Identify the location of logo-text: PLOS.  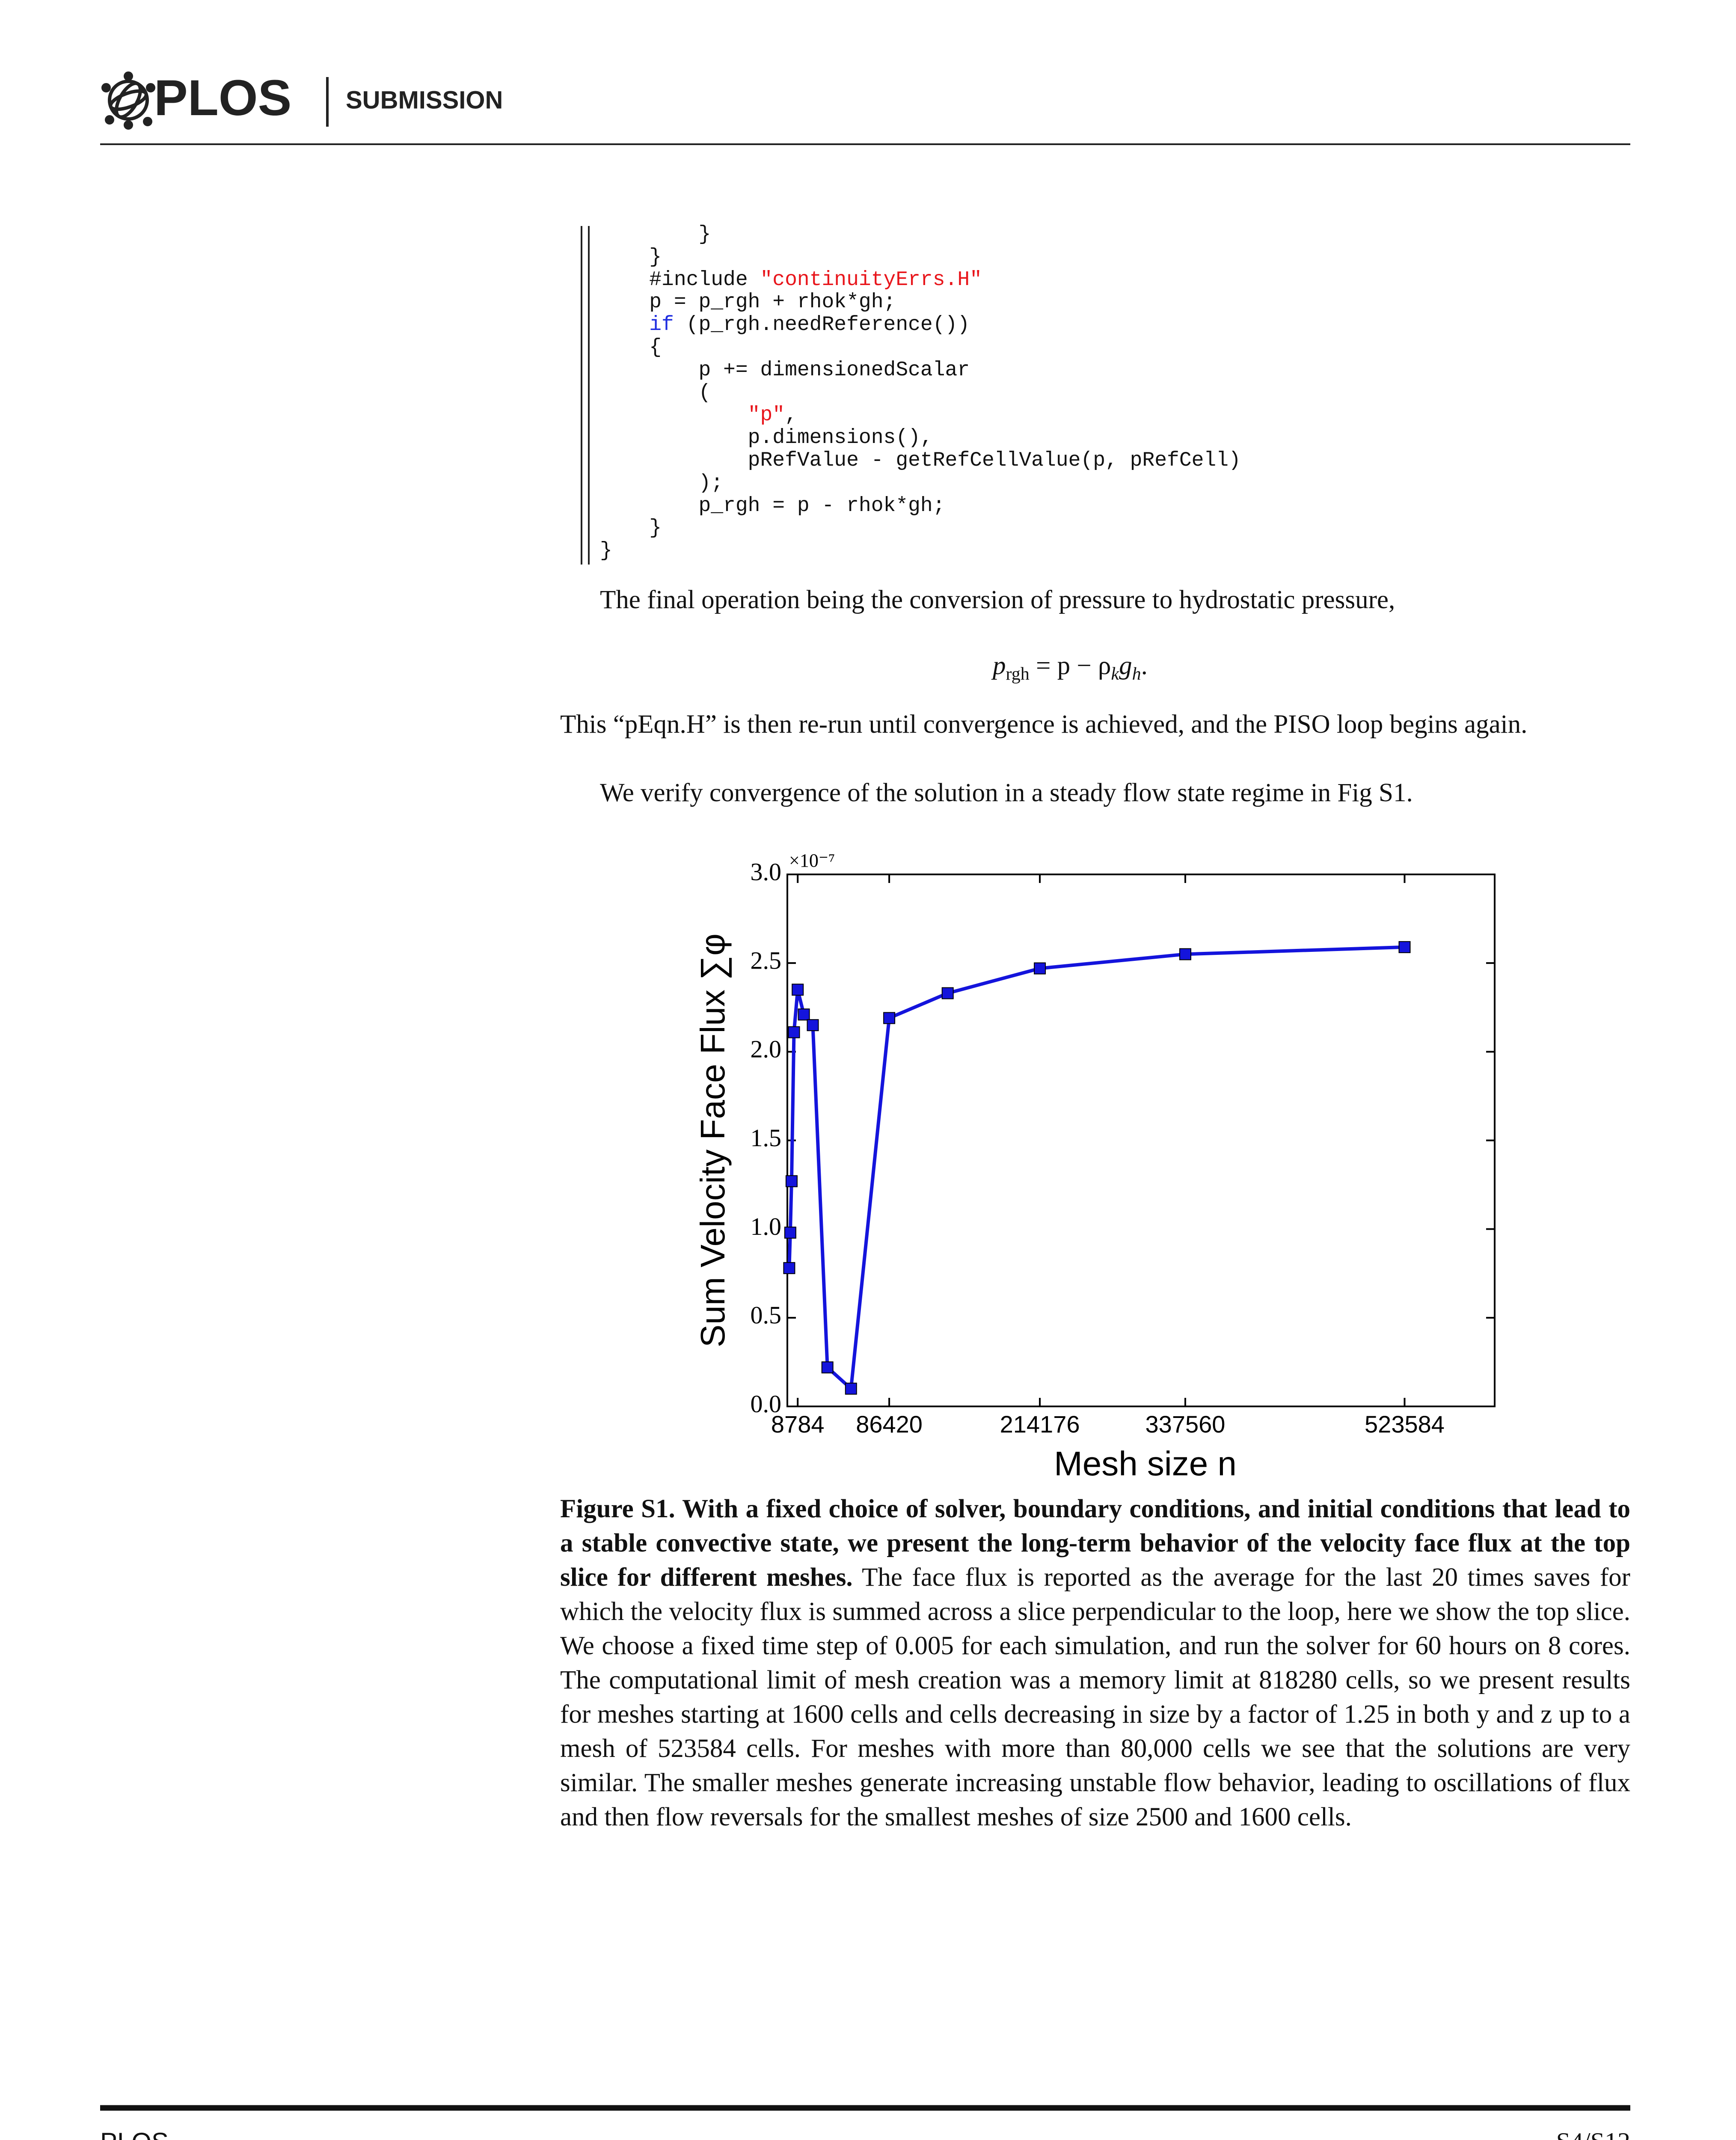
(222, 98).